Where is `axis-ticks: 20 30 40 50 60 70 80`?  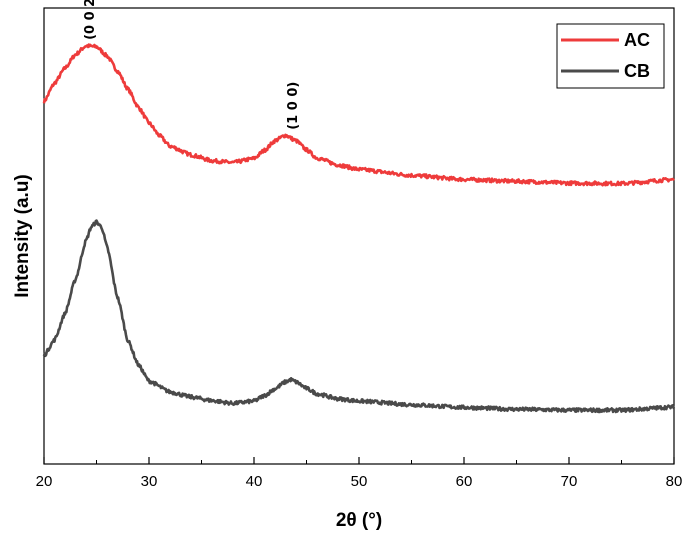
axis-ticks: 20 30 40 50 60 70 80 is located at coordinates (359, 473).